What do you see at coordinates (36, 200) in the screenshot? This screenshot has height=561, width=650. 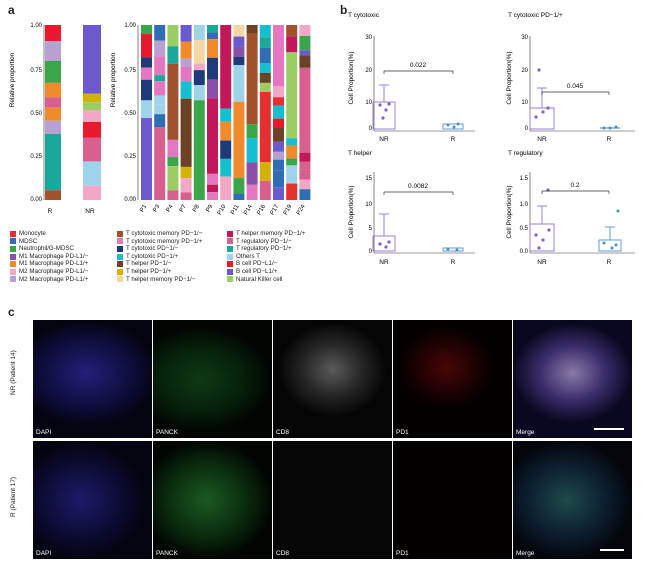 I see `a1-ytick: 0.00` at bounding box center [36, 200].